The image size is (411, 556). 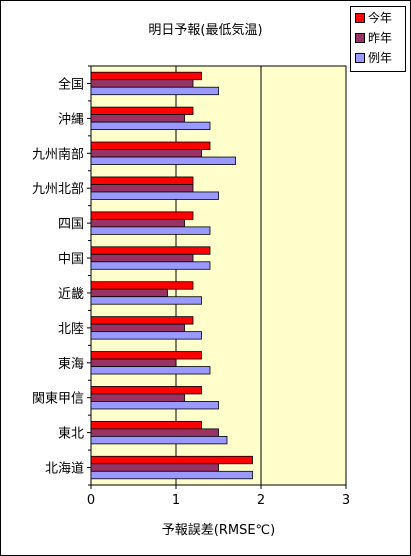 I want to click on legend: 今年 昨年 例年, so click(x=378, y=39).